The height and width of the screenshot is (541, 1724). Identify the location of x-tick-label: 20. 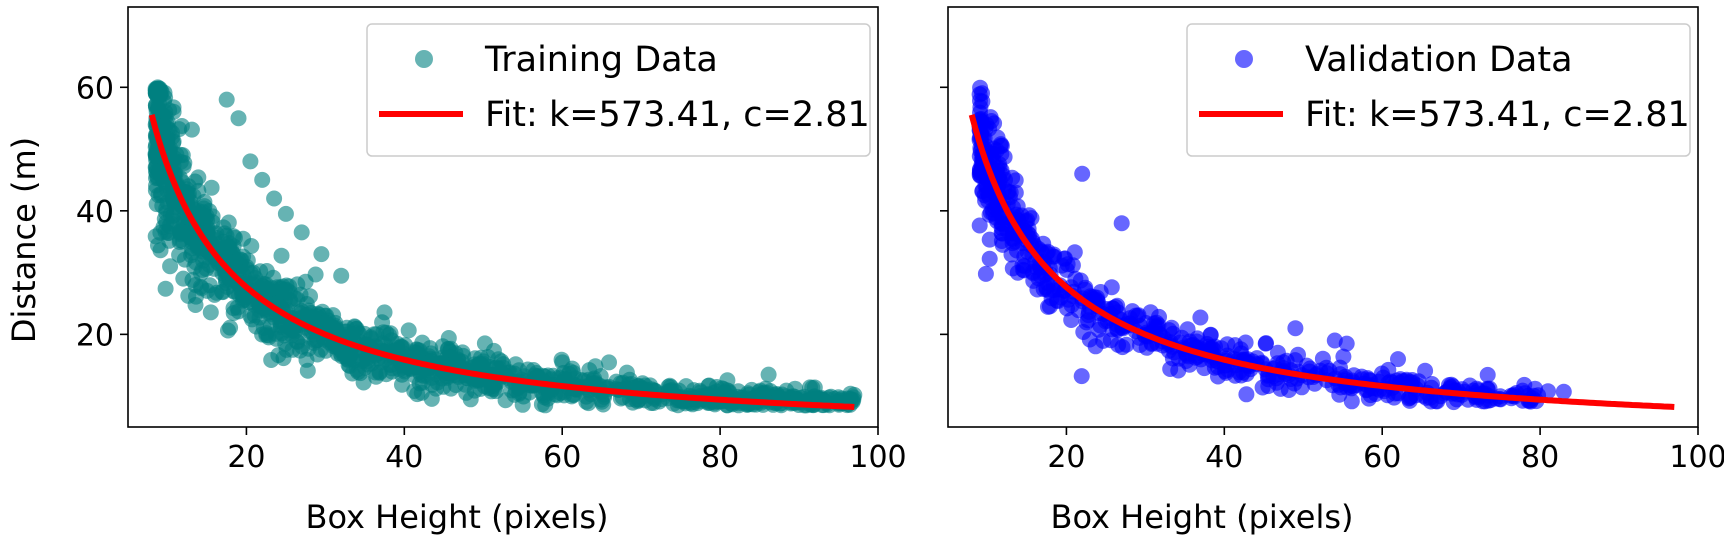
(246, 457).